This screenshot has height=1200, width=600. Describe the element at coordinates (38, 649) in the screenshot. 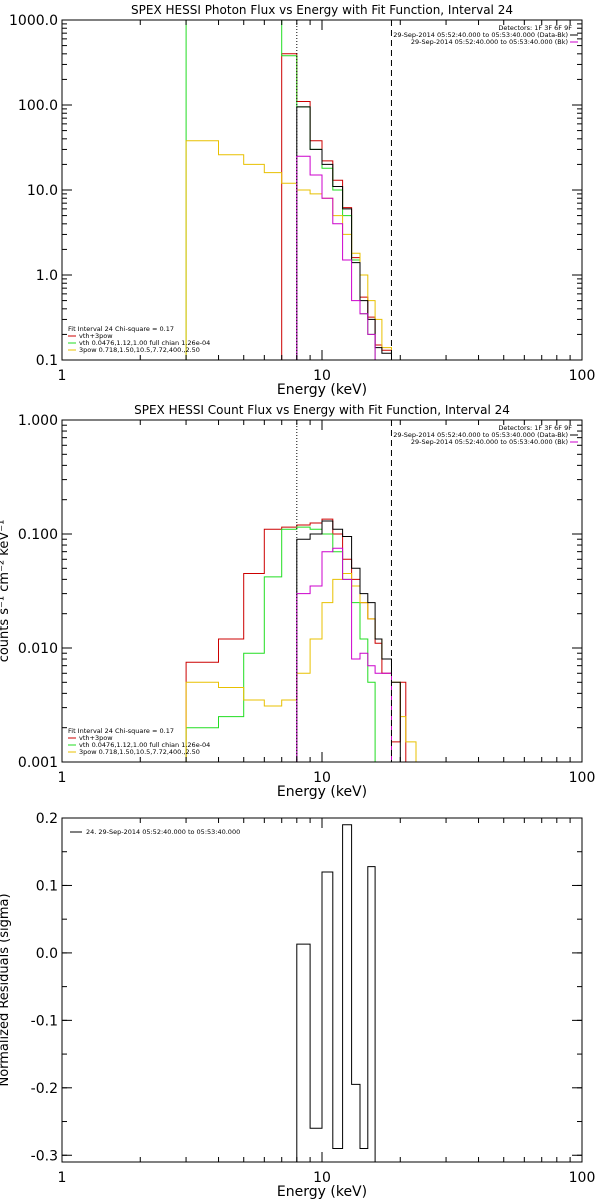

I see `y-tick-label: 0.010` at that location.